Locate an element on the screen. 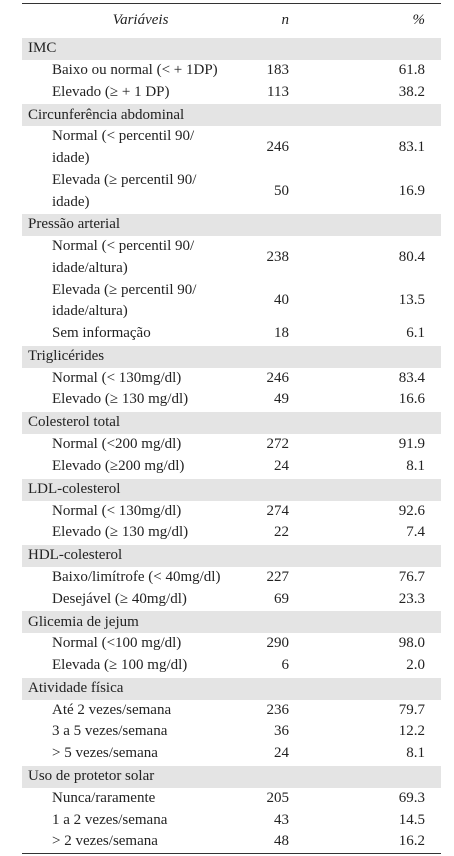  percent-cell: 79.7 is located at coordinates (411, 709).